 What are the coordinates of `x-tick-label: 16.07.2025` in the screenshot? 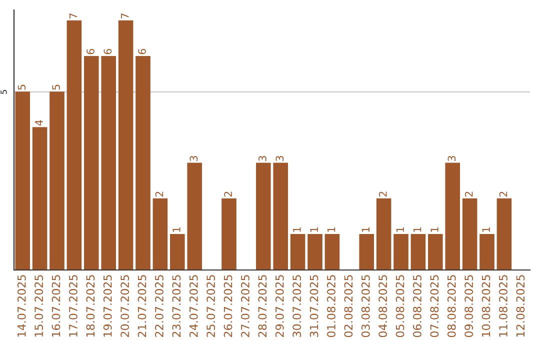 It's located at (56, 306).